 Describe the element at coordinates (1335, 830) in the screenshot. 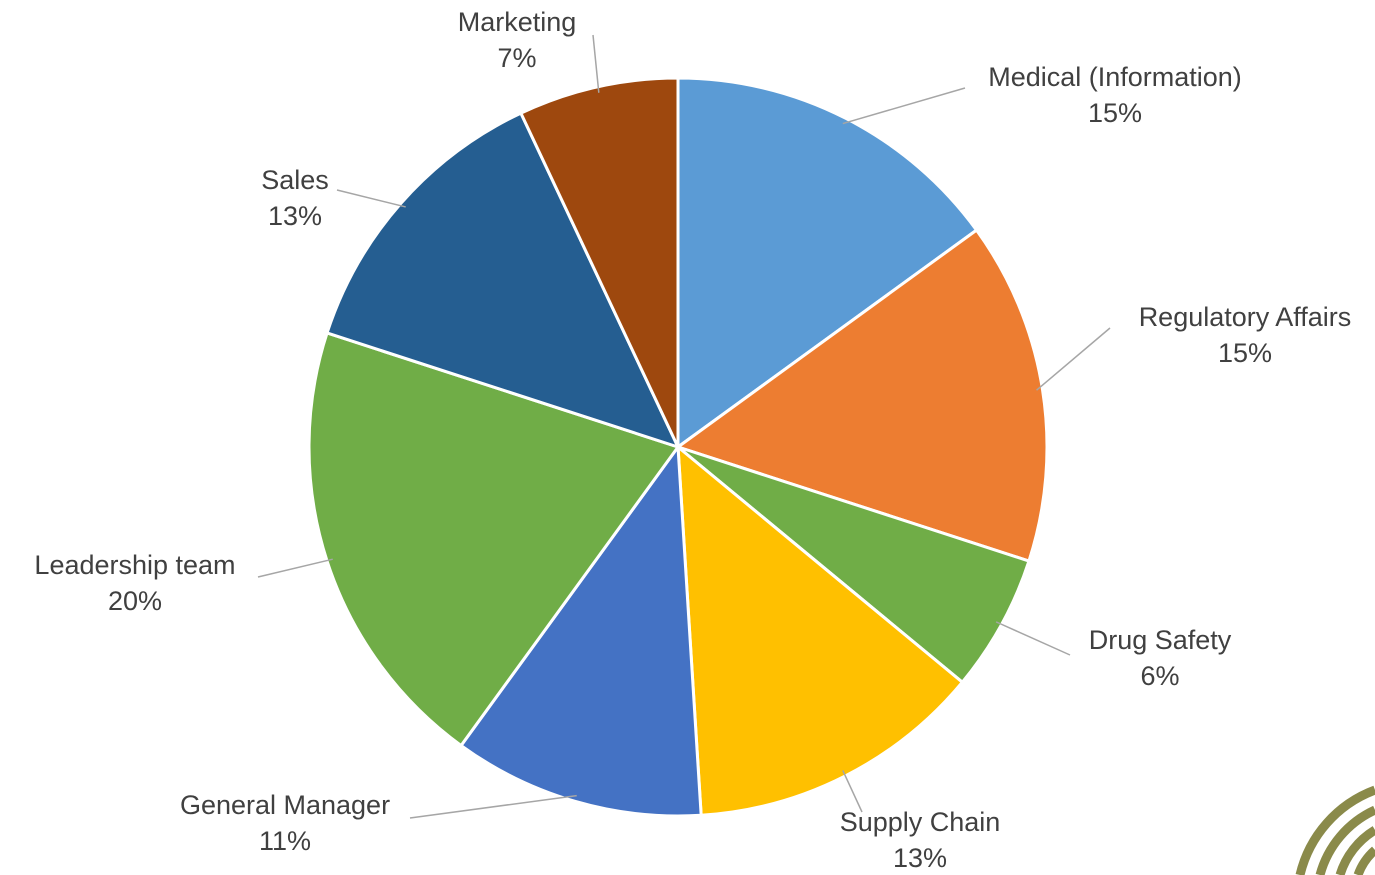

I see `logo` at that location.